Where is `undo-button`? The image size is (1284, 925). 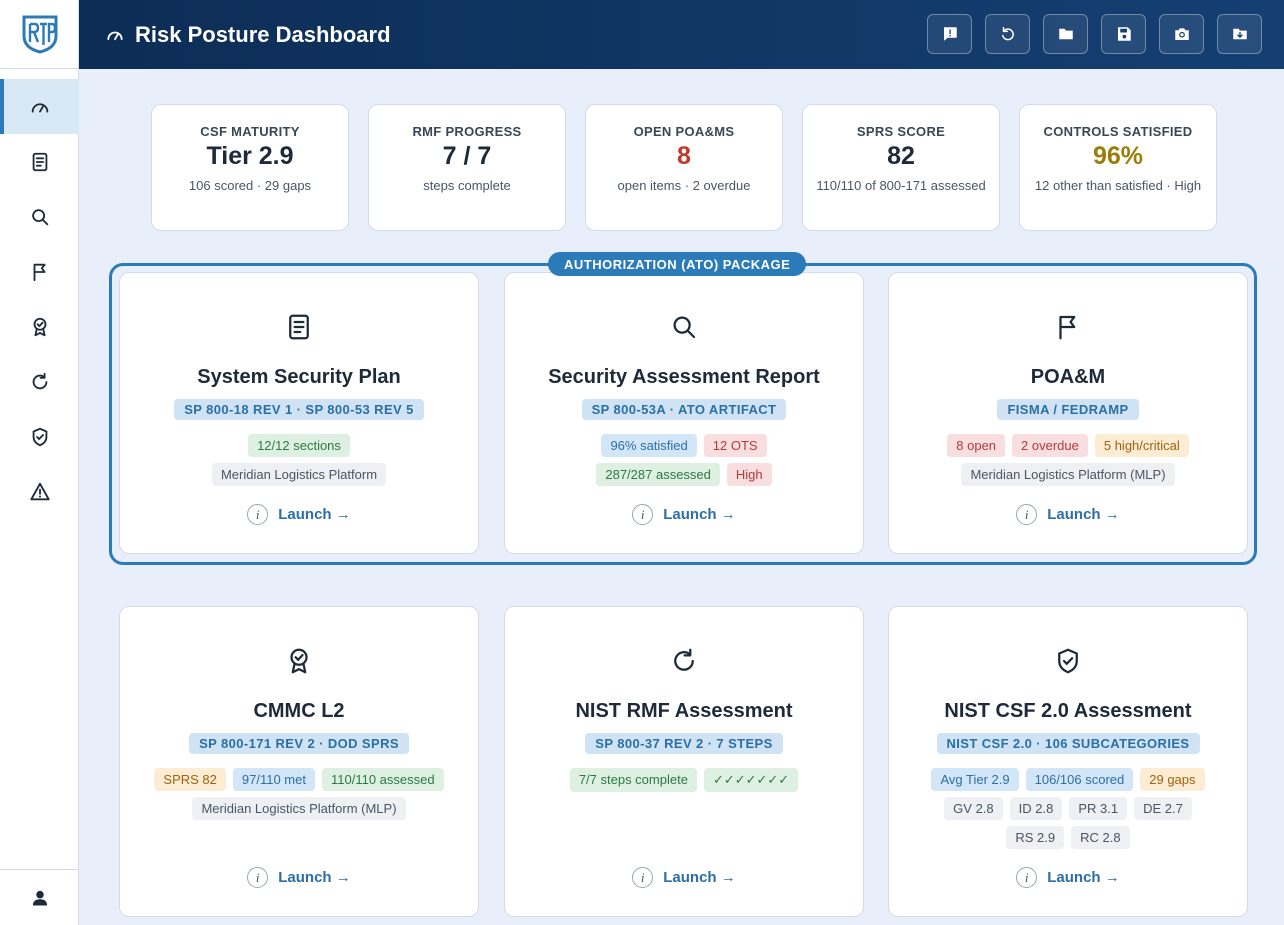
undo-button is located at coordinates (1007, 34).